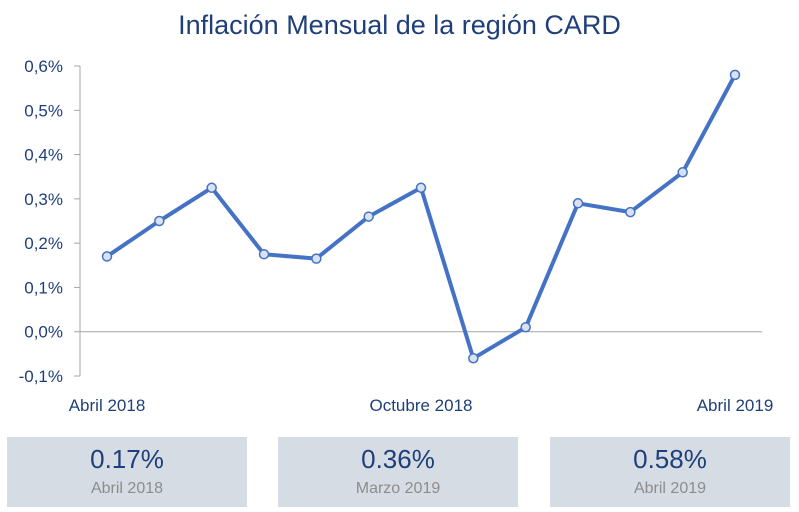 The image size is (799, 512). Describe the element at coordinates (43, 110) in the screenshot. I see `y-tick-label: 0,5%` at that location.